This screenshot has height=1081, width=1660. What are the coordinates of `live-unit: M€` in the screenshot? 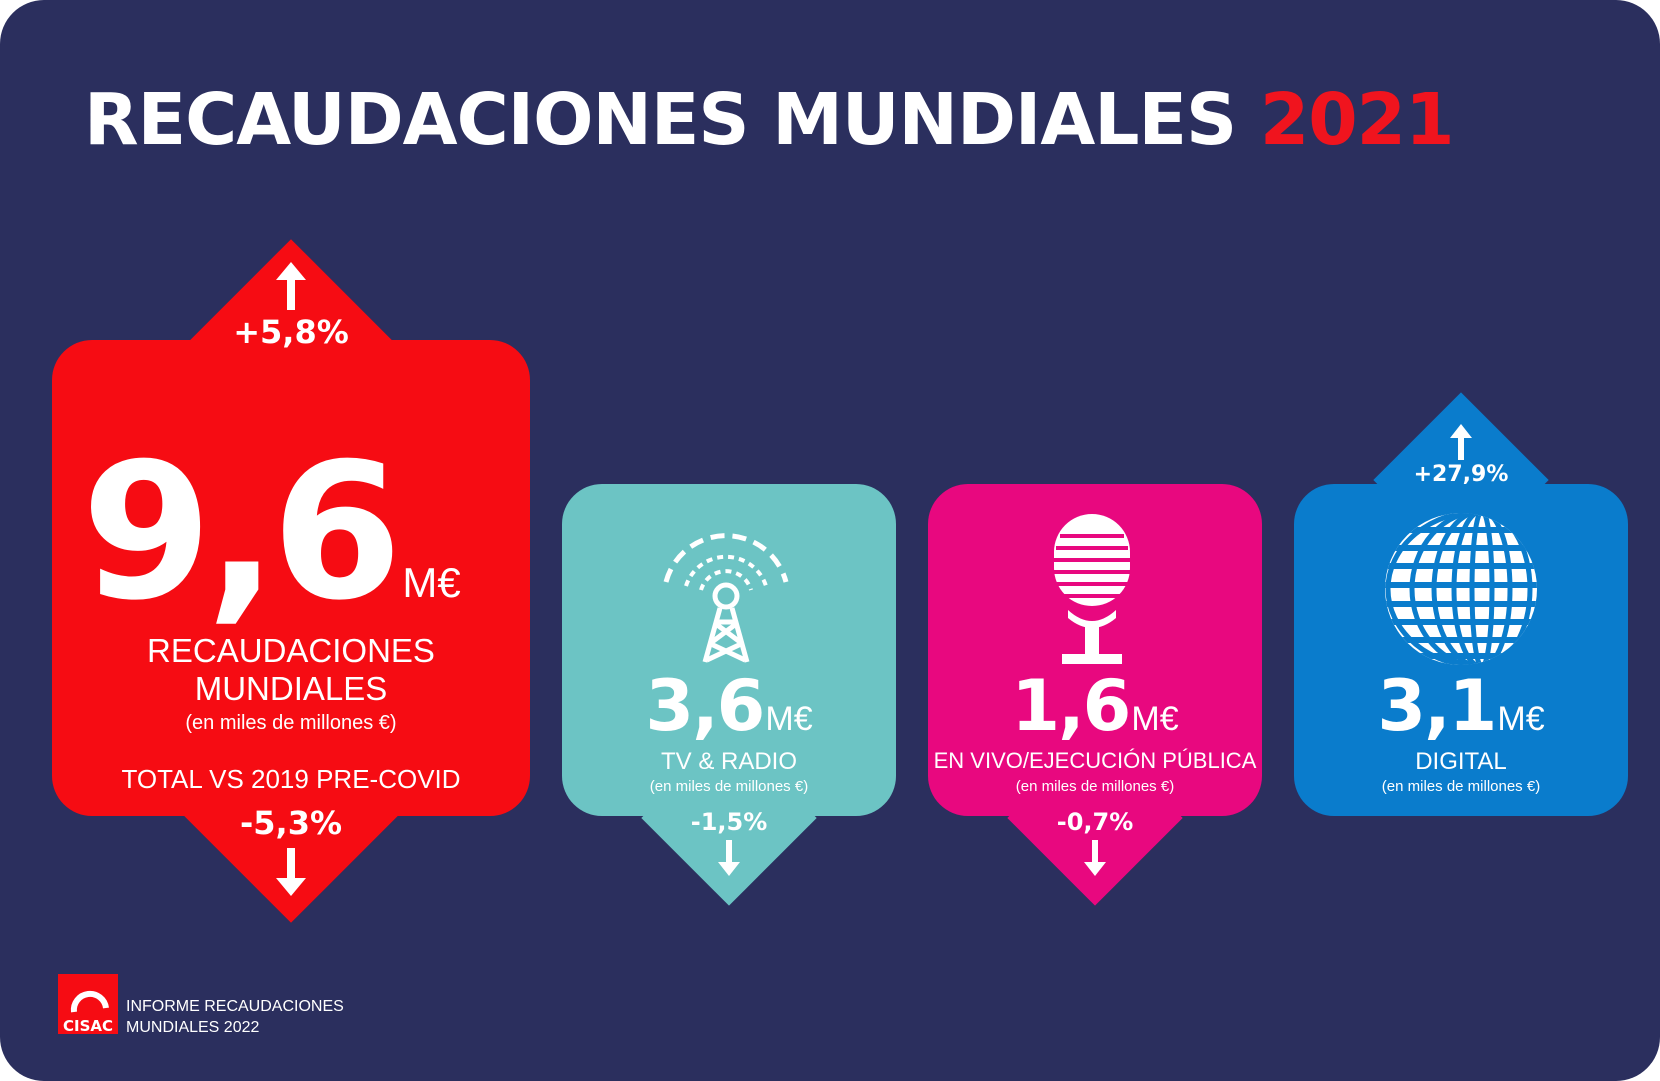 It's located at (1155, 719).